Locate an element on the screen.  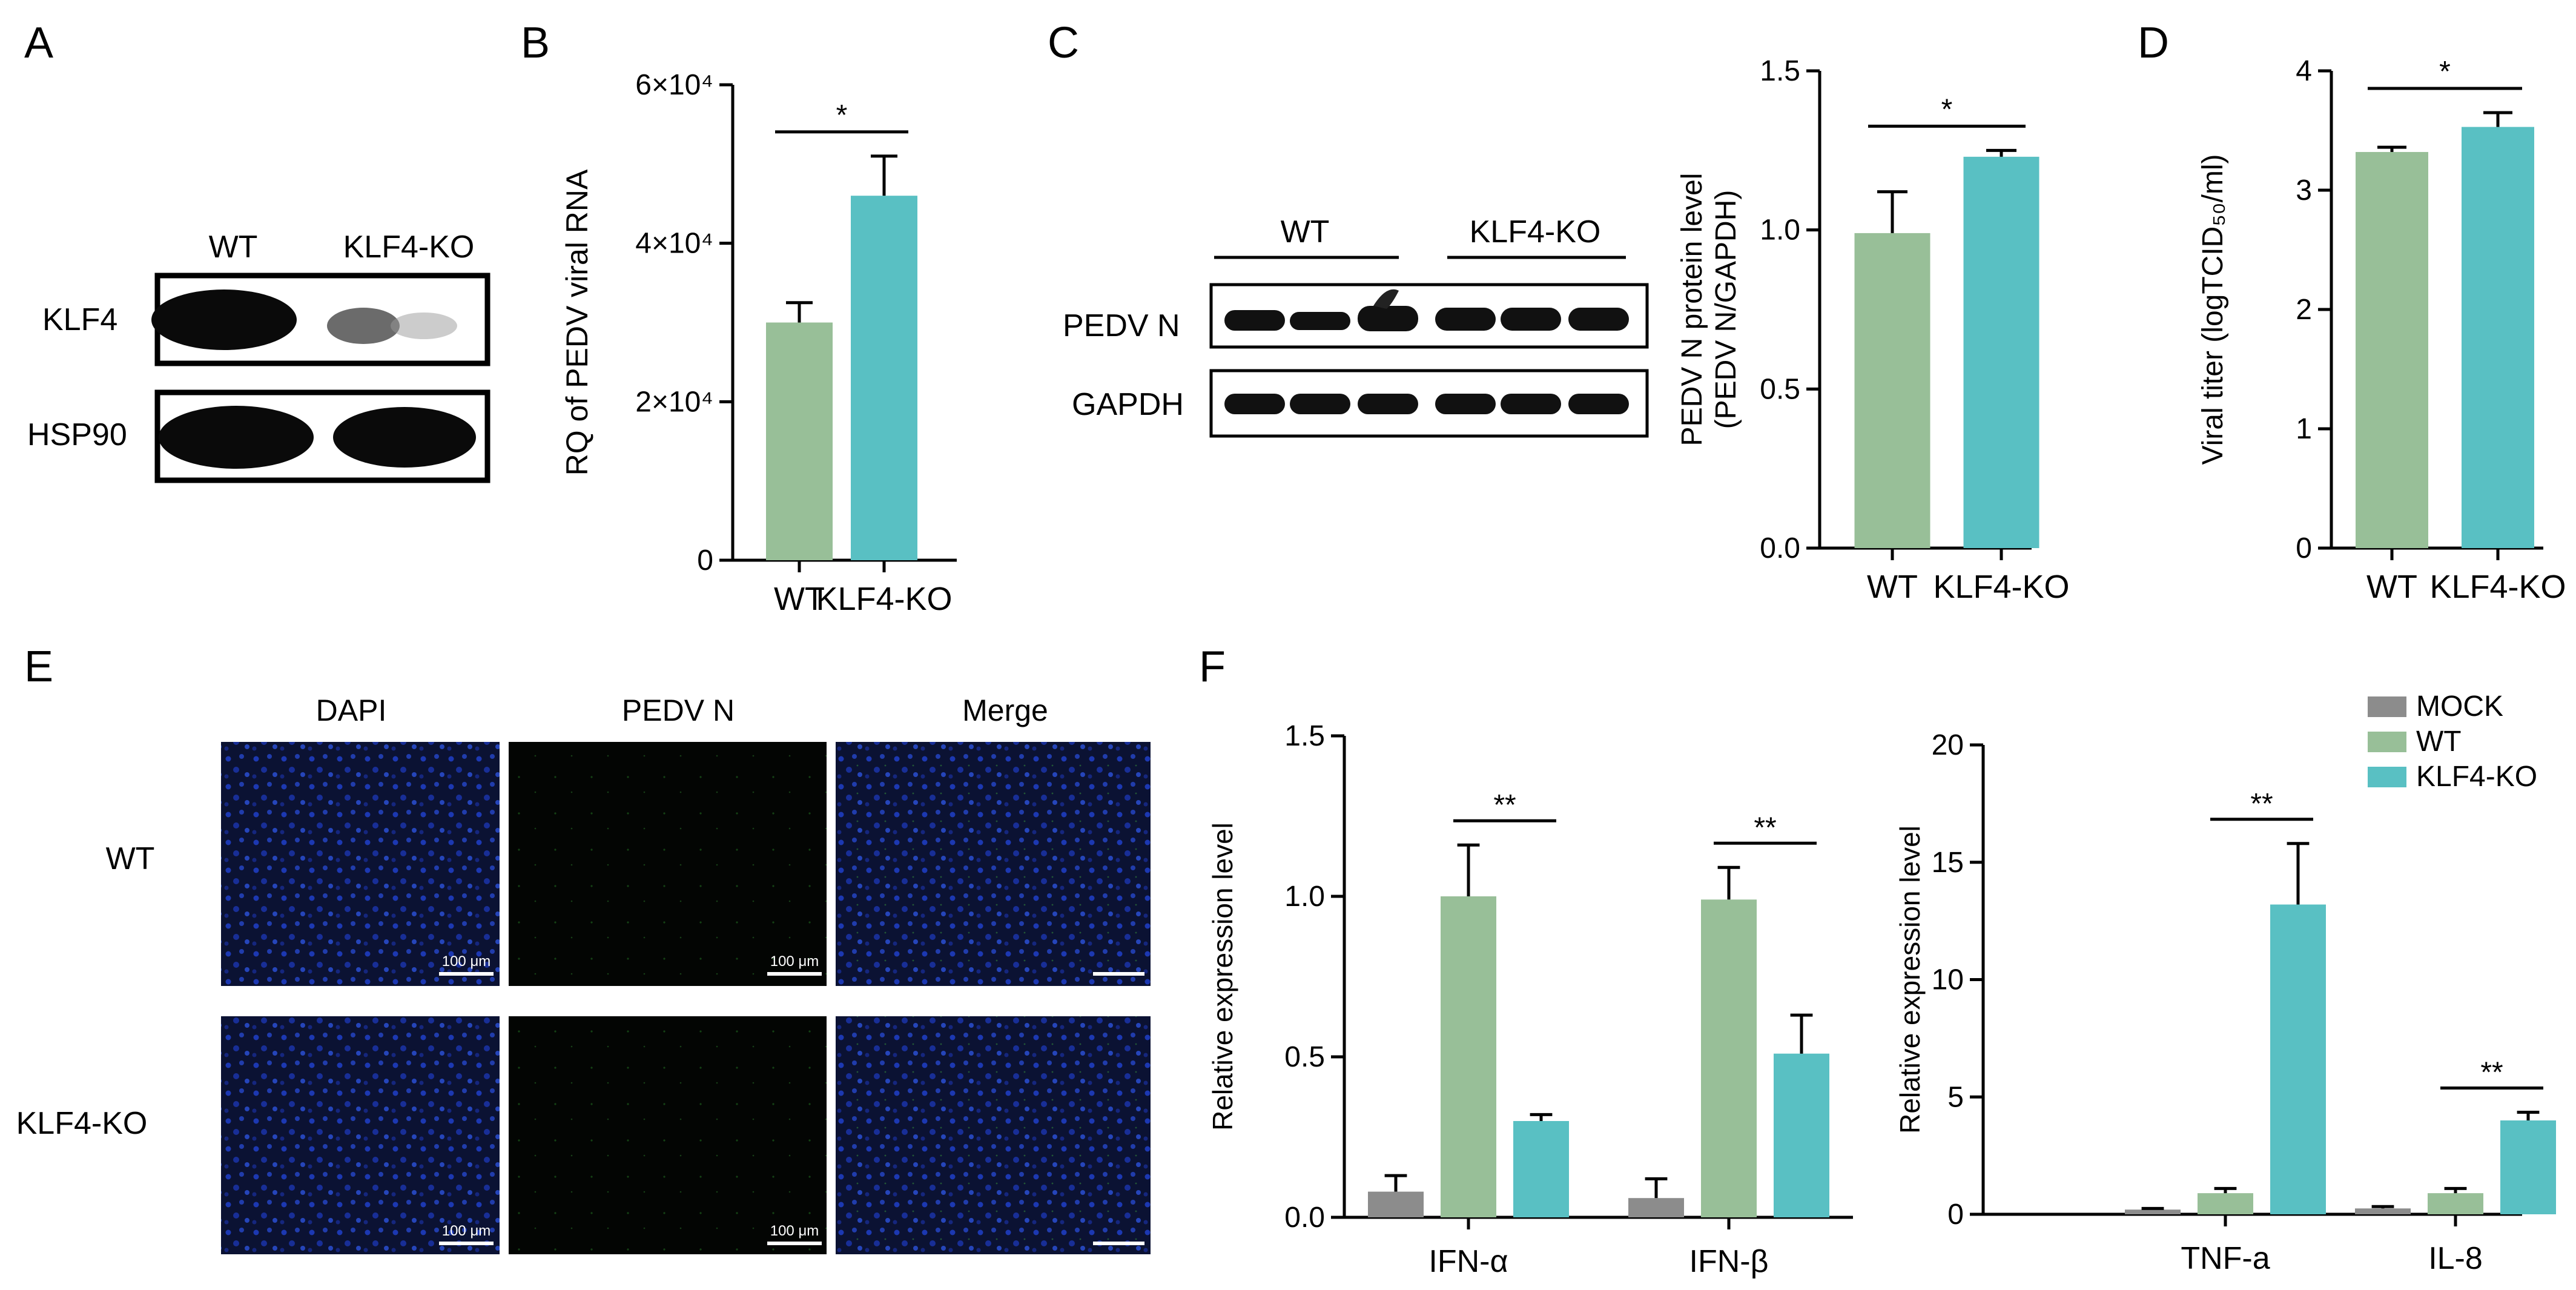
x-tick-label: TNF-a is located at coordinates (2225, 1258).